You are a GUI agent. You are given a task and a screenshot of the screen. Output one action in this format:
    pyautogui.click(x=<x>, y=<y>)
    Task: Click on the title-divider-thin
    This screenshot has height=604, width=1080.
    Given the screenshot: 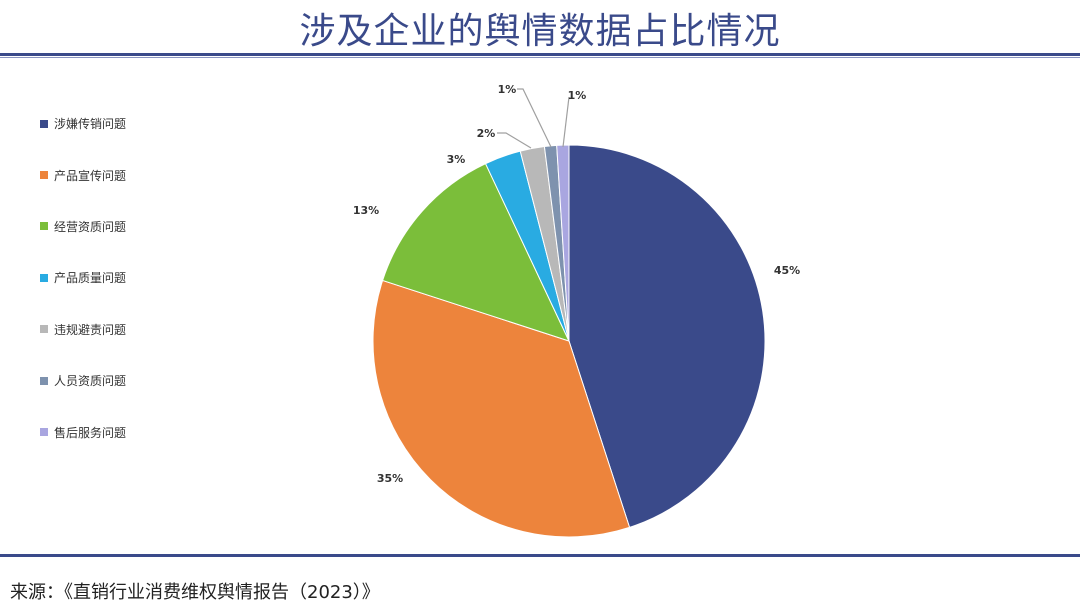 What is the action you would take?
    pyautogui.click(x=540, y=57)
    